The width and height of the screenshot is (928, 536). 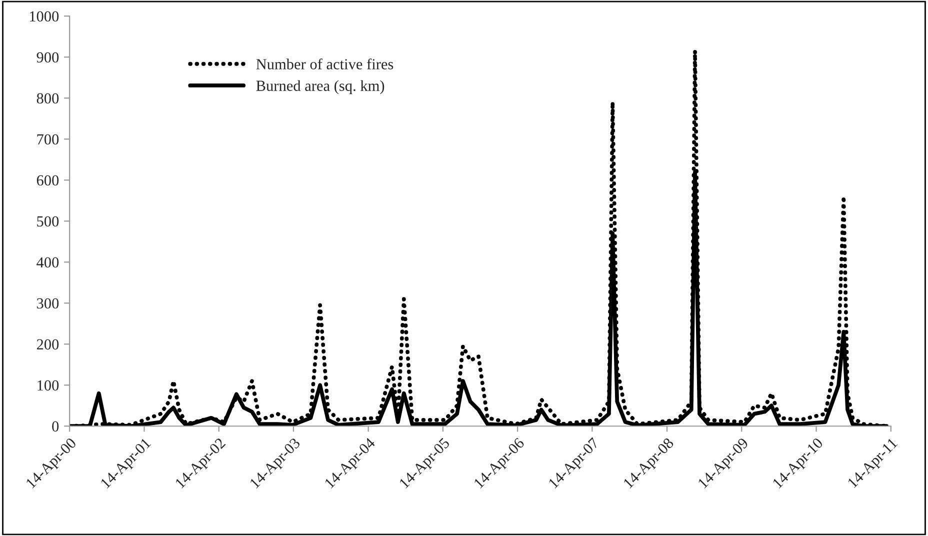 What do you see at coordinates (48, 385) in the screenshot?
I see `y-tick-label: 100` at bounding box center [48, 385].